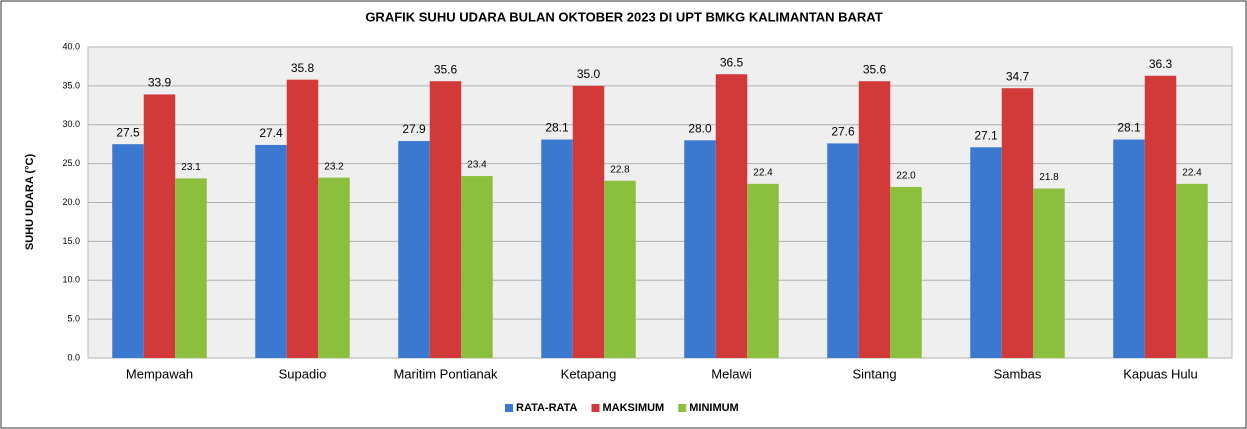 This screenshot has height=429, width=1247. I want to click on x-tick-label: Maritim Pontianak, so click(445, 373).